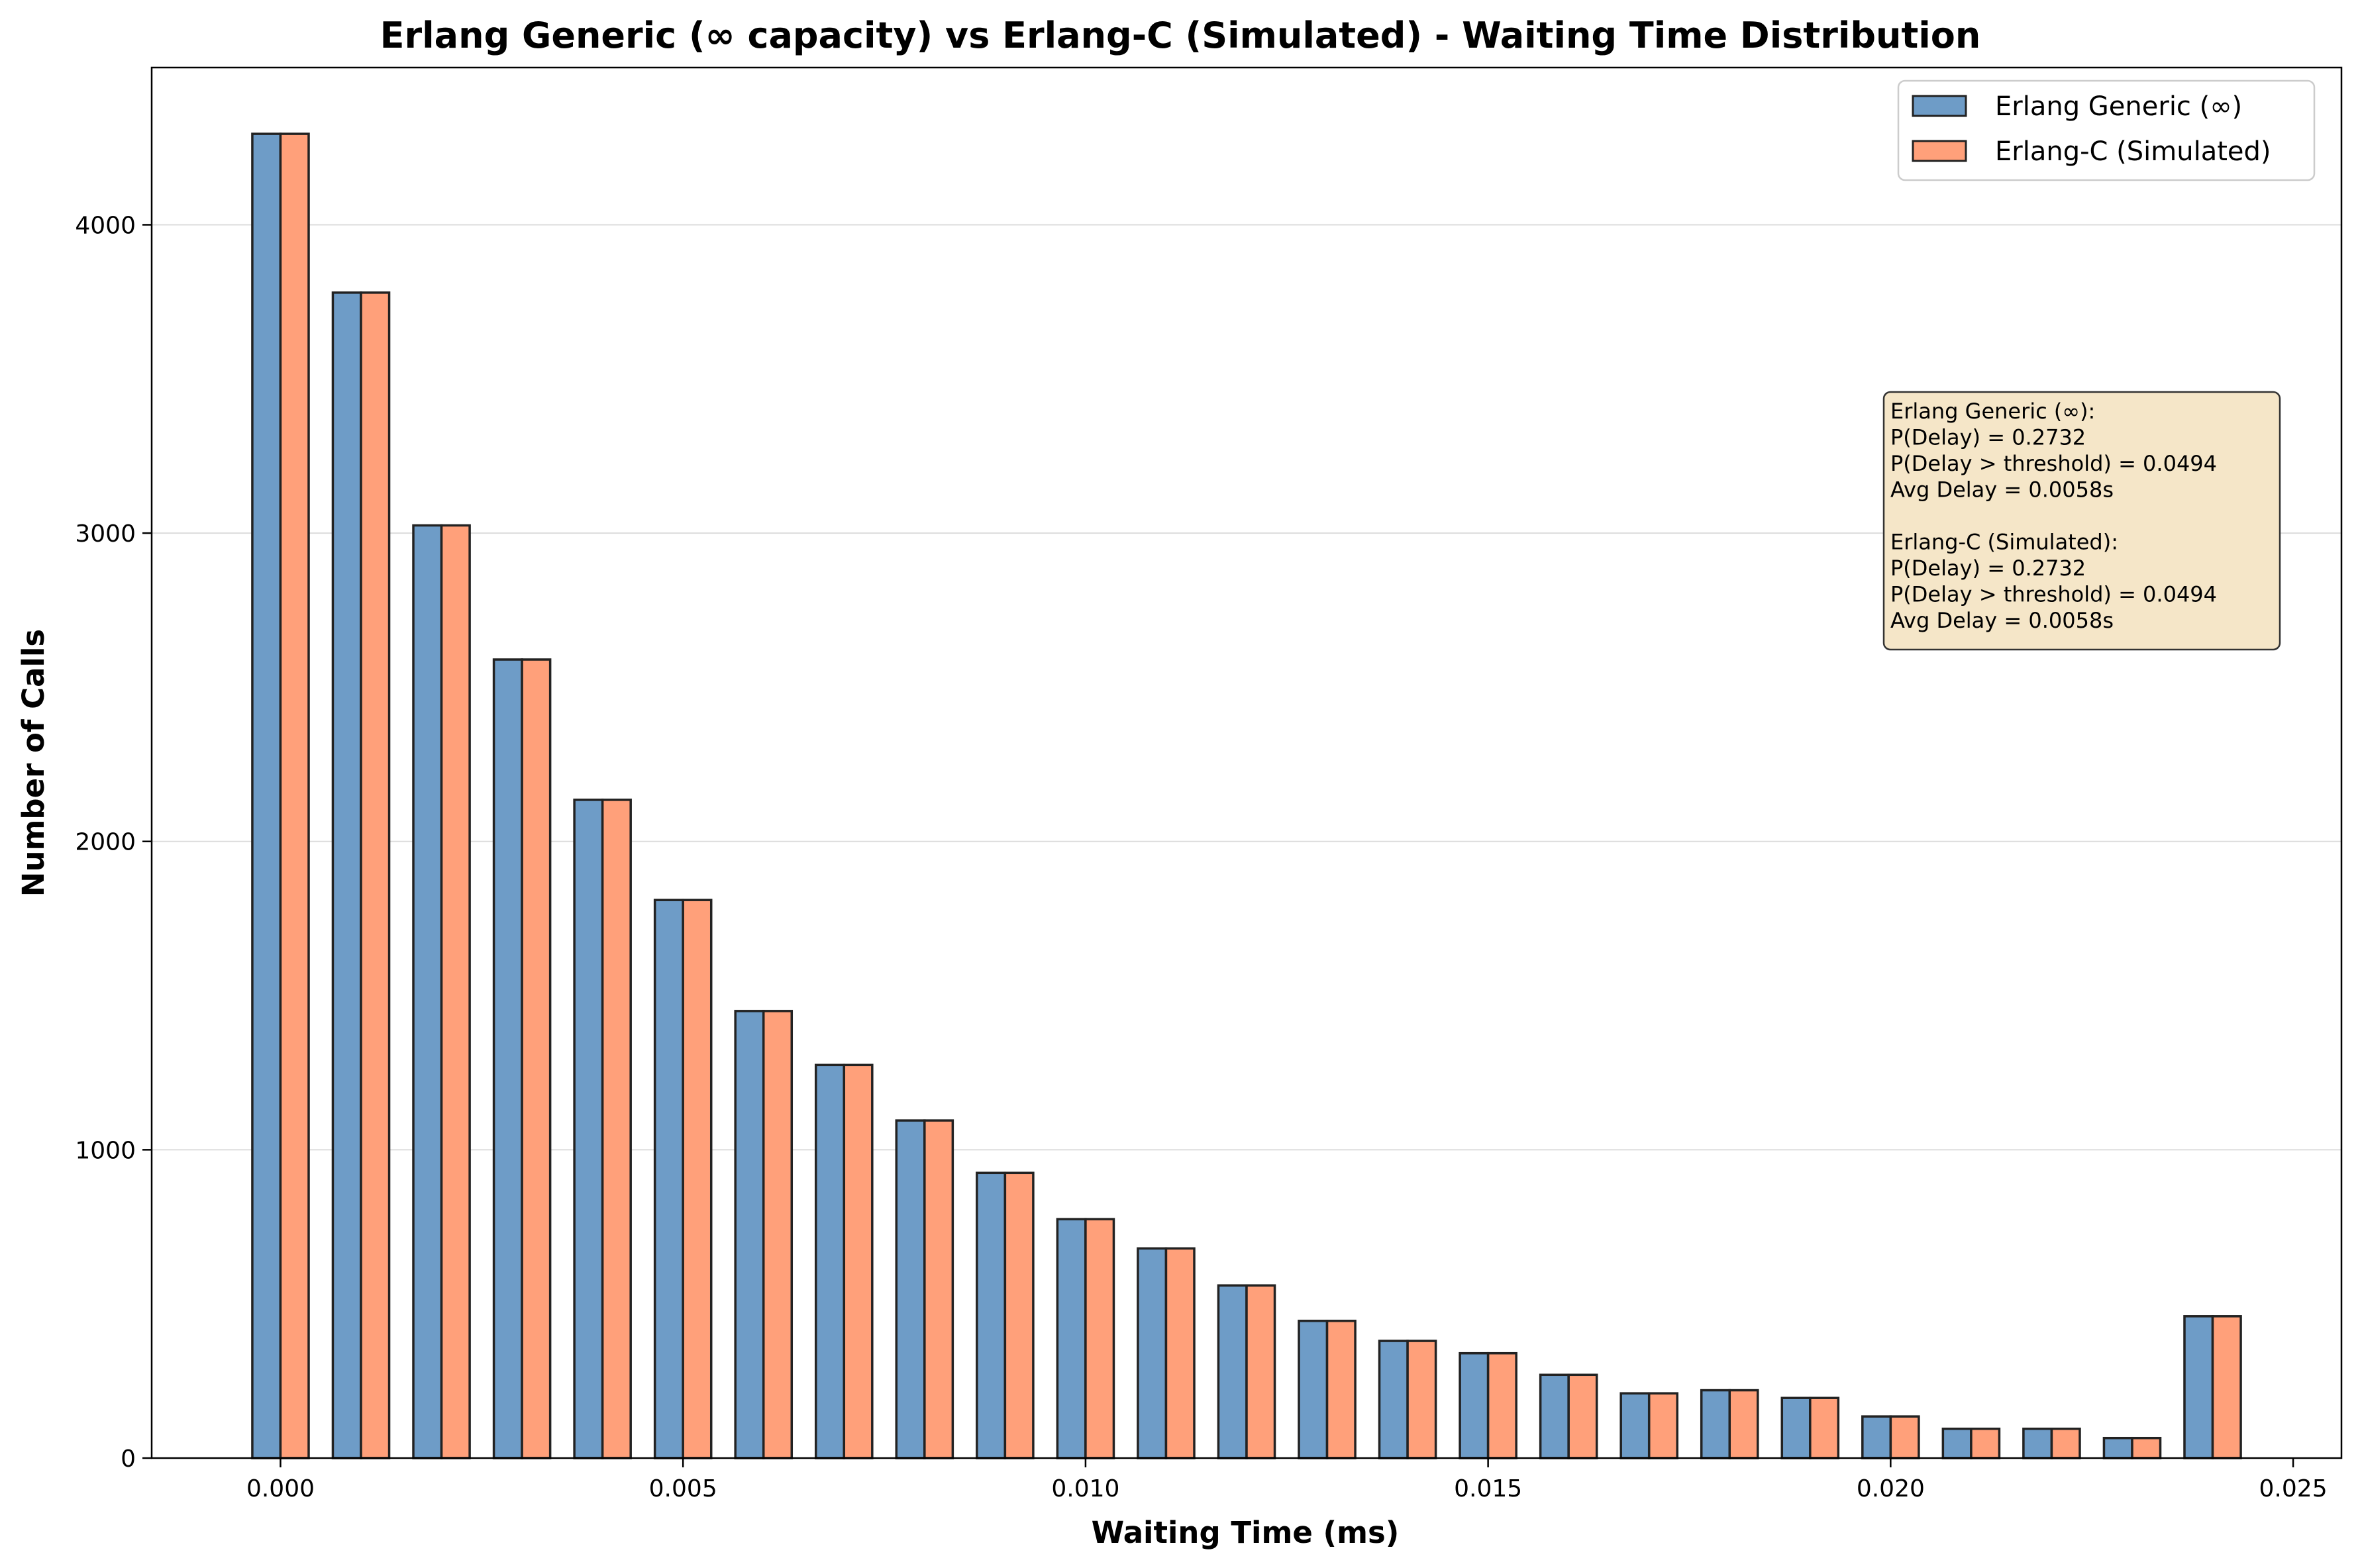  Describe the element at coordinates (2293, 1488) in the screenshot. I see `x-tick-label: 0.025` at that location.